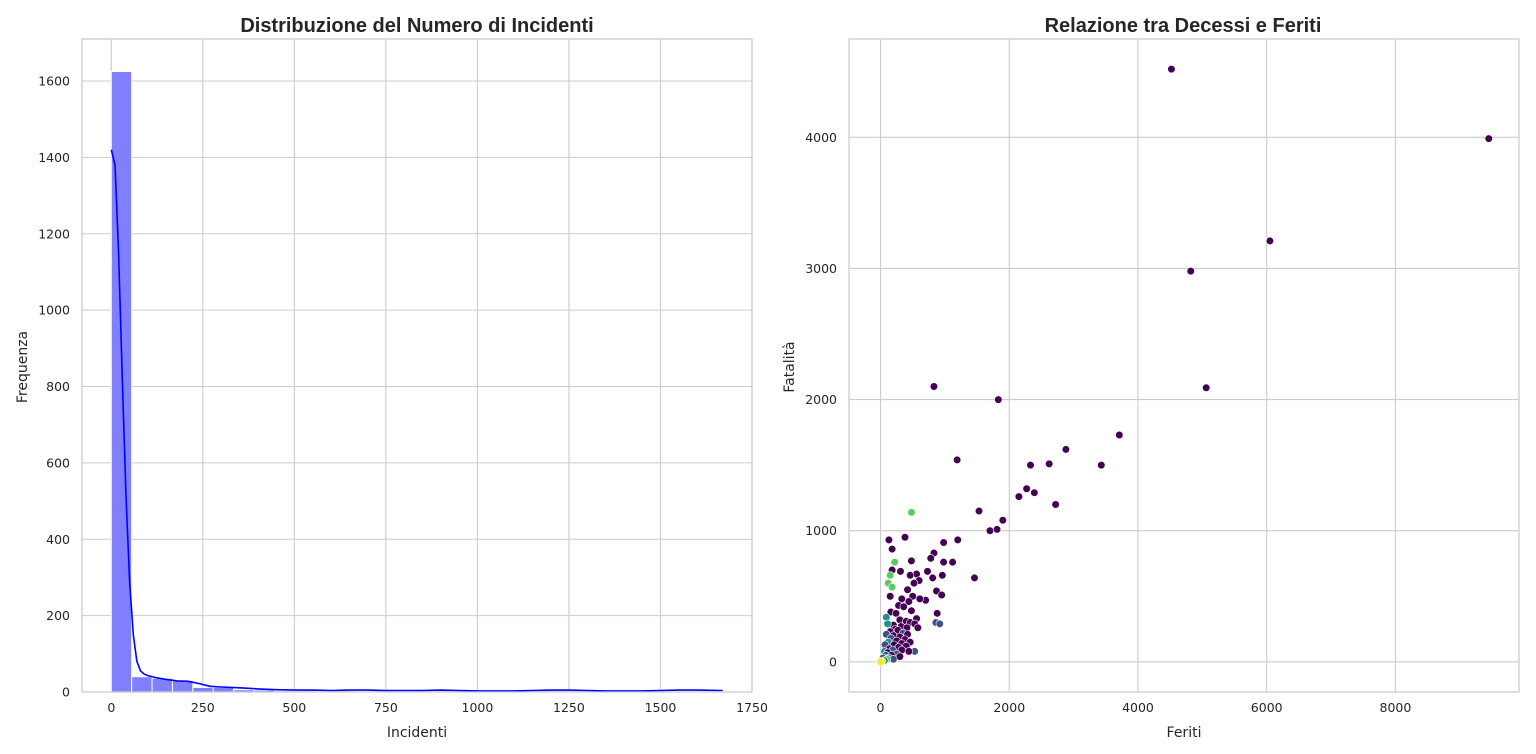 The height and width of the screenshot is (754, 1536). Describe the element at coordinates (1138, 707) in the screenshot. I see `scatter-x-tick-label: 4000` at that location.